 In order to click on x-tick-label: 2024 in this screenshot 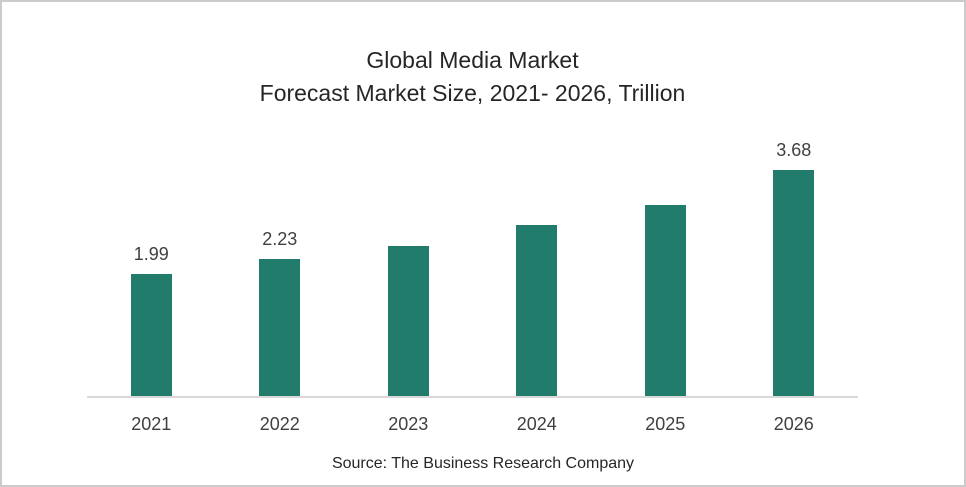, I will do `click(536, 424)`.